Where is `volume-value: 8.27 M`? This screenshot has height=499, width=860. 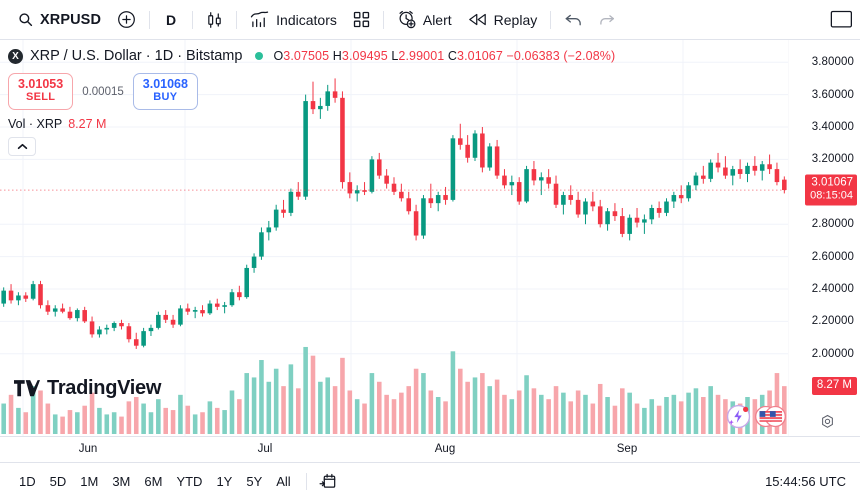
volume-value: 8.27 M is located at coordinates (87, 124).